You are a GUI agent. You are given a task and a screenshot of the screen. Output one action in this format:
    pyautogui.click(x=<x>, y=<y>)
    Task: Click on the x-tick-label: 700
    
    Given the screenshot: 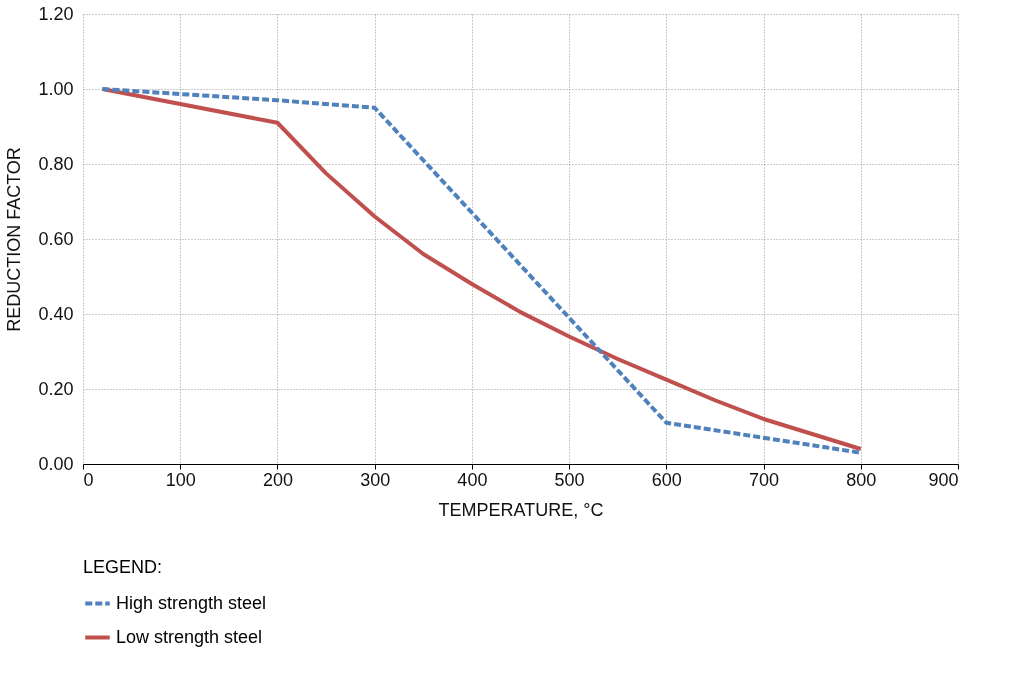 What is the action you would take?
    pyautogui.click(x=764, y=479)
    